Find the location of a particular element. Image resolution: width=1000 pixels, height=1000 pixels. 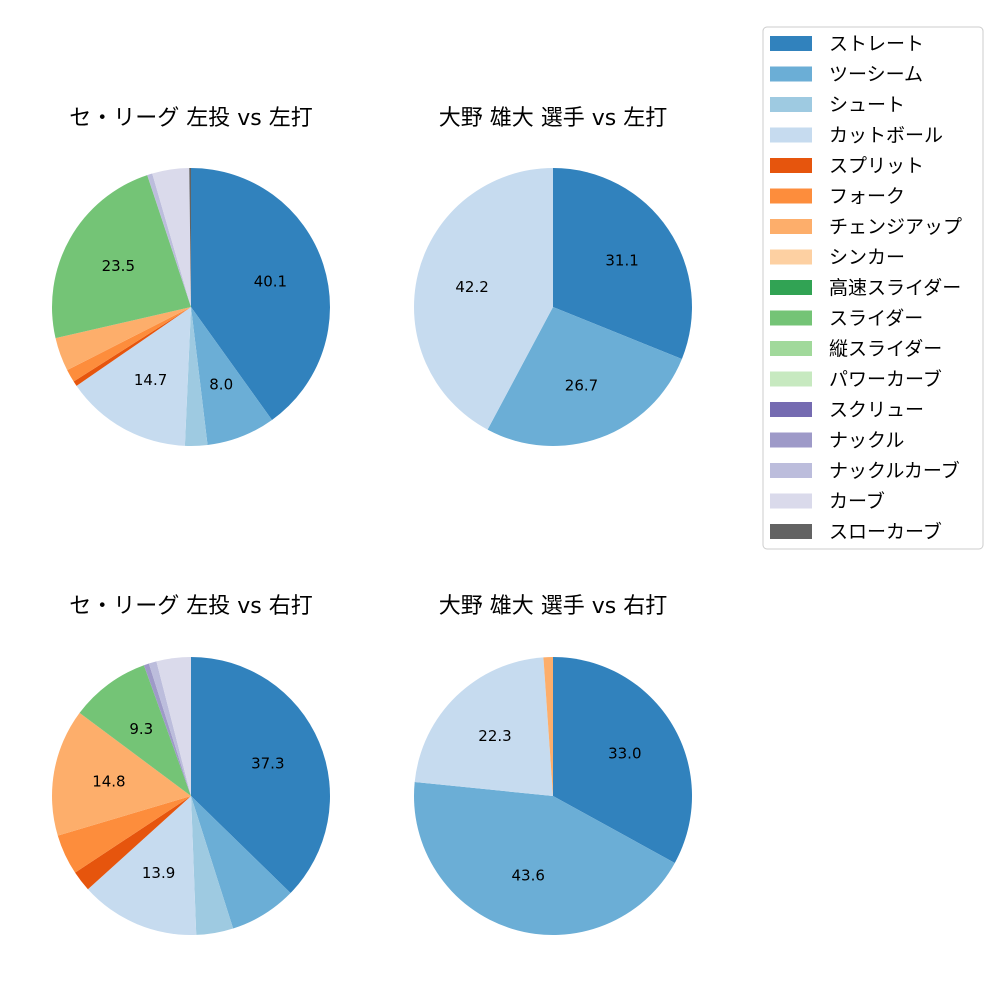

chart-title-lefty-league-vs-right: セ・リーグ 左投 vs 右打 is located at coordinates (190, 606).